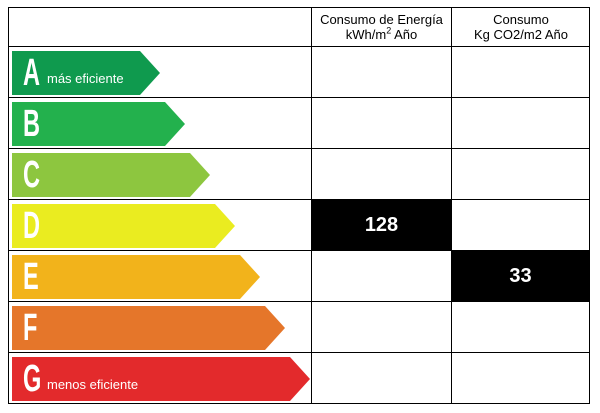 This screenshot has width=600, height=413. What do you see at coordinates (136, 277) in the screenshot?
I see `rating-arrow-e: E` at bounding box center [136, 277].